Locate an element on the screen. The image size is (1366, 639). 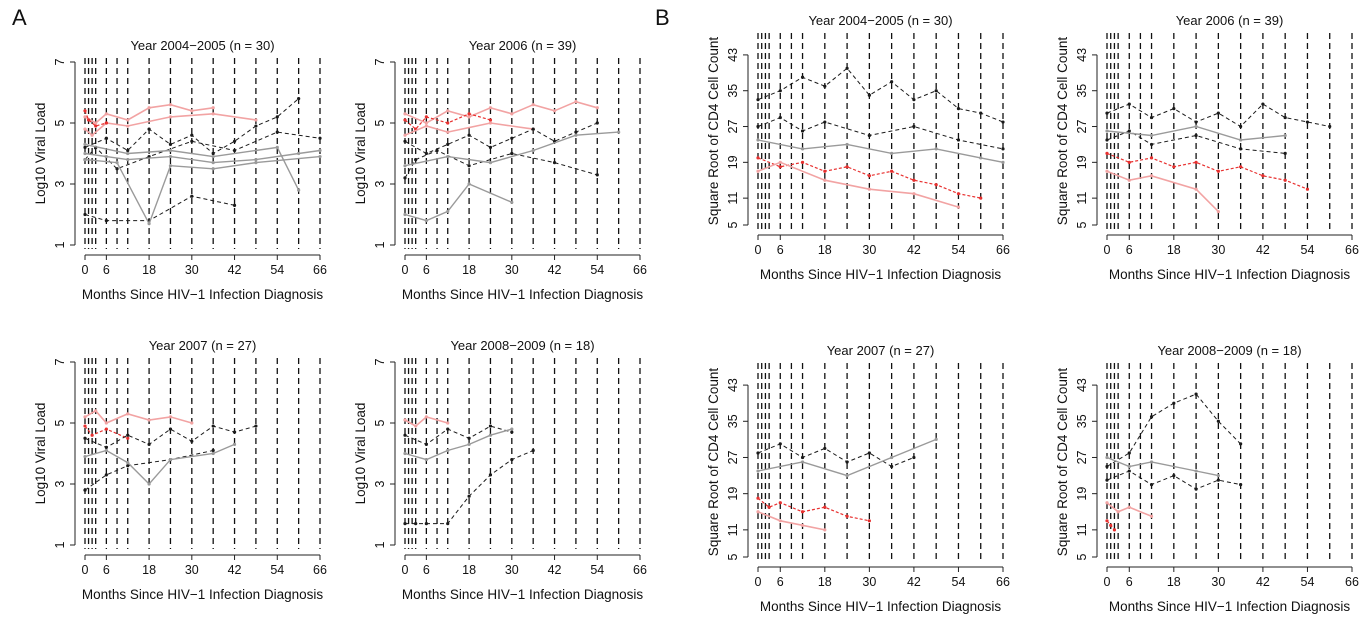
x-tick-label: 54 is located at coordinates (1308, 582).